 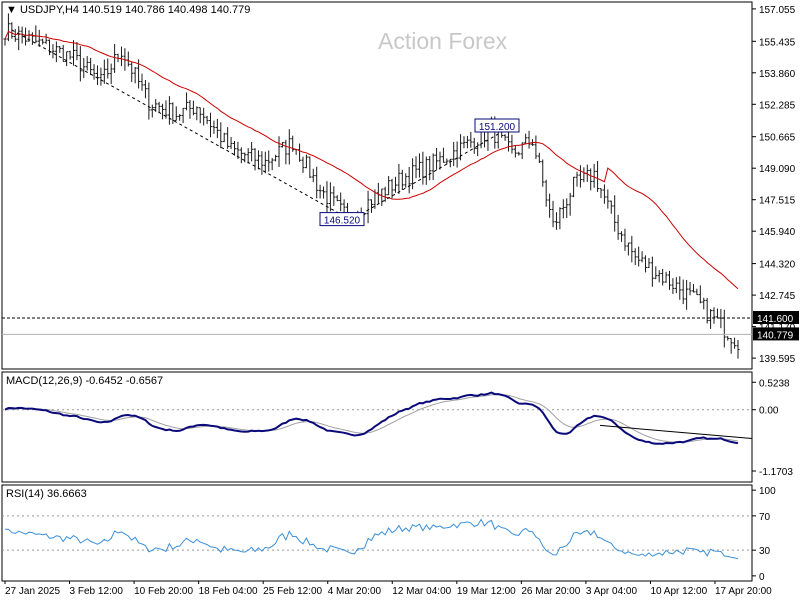 What do you see at coordinates (486, 591) in the screenshot?
I see `x-tick-label: 19 Mar 12:00` at bounding box center [486, 591].